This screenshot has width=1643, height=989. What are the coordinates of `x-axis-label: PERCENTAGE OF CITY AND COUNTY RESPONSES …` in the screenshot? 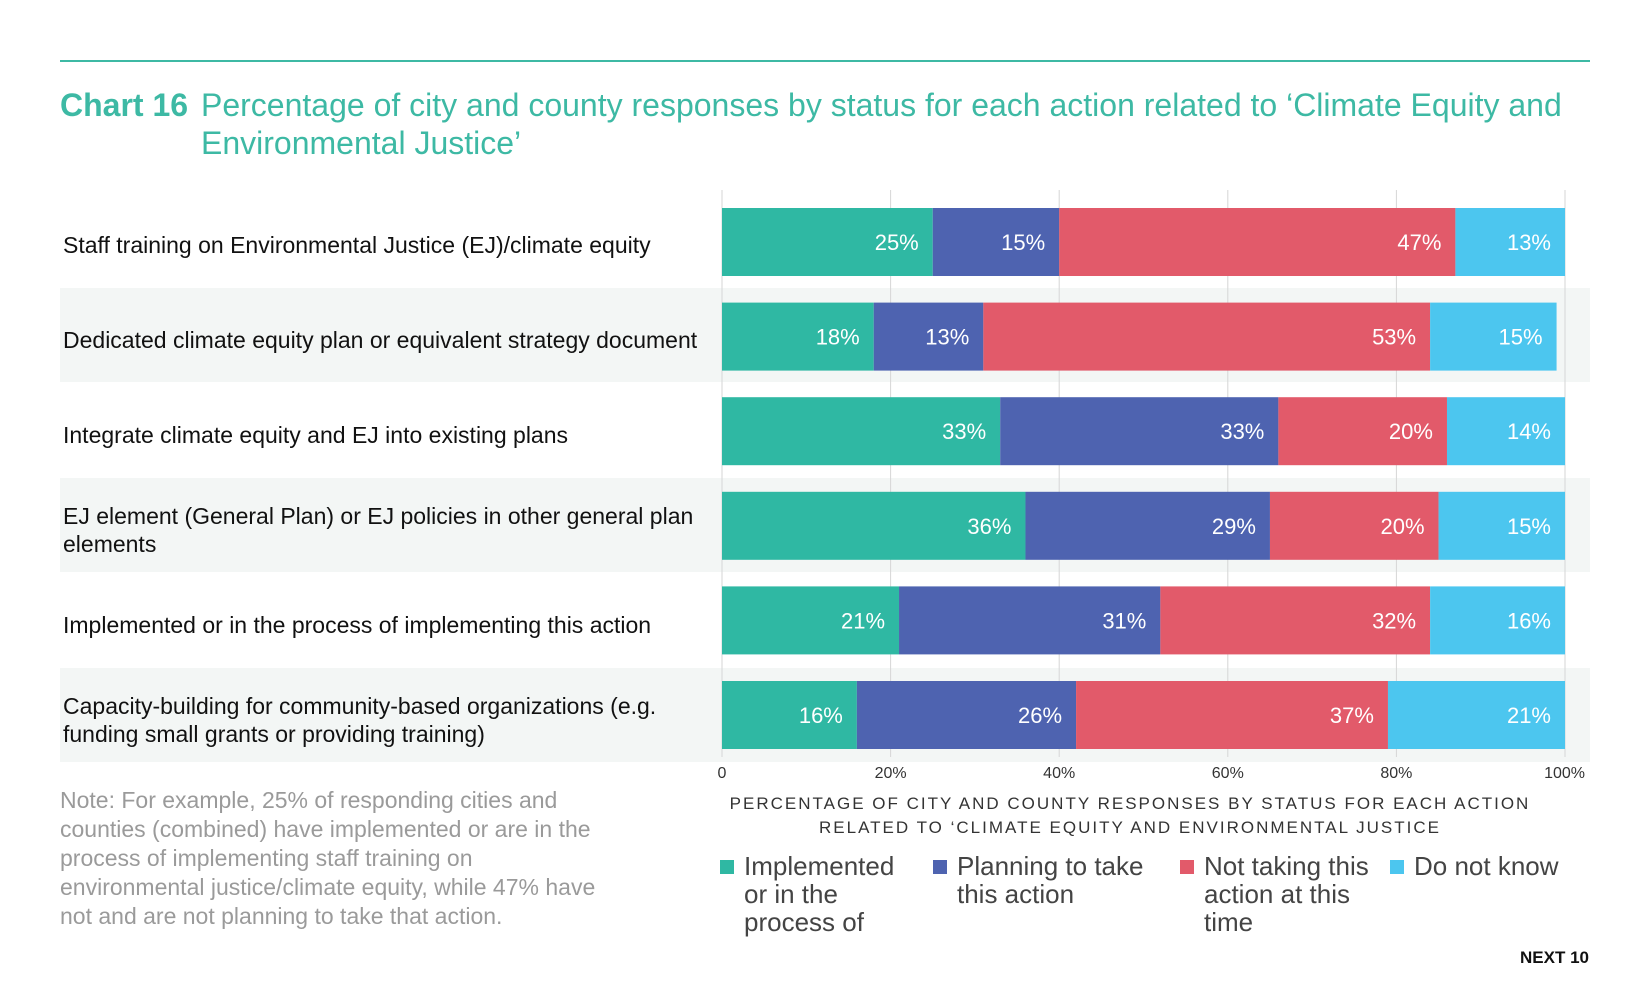 It's located at (1130, 815).